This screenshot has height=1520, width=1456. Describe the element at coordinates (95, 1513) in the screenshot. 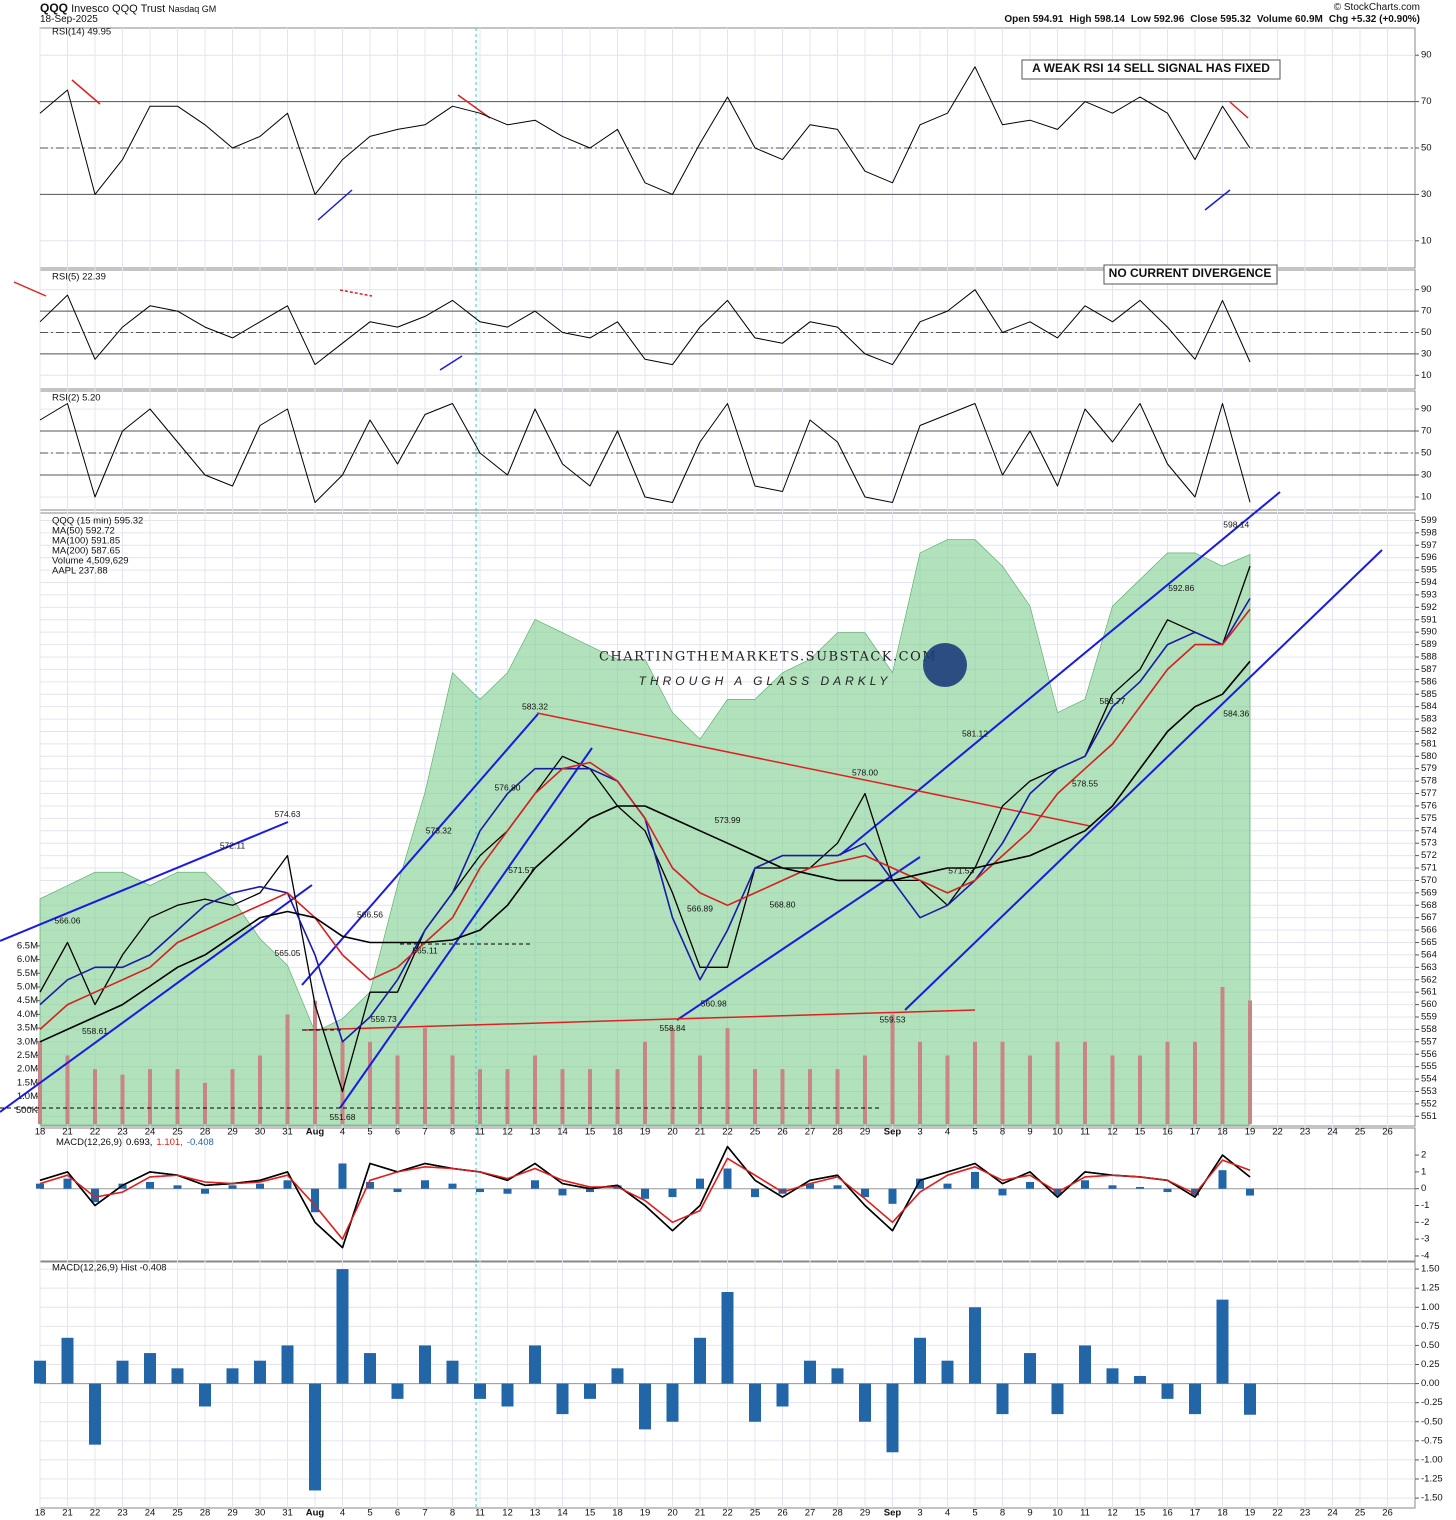

I see `x-tick-label: 22` at that location.